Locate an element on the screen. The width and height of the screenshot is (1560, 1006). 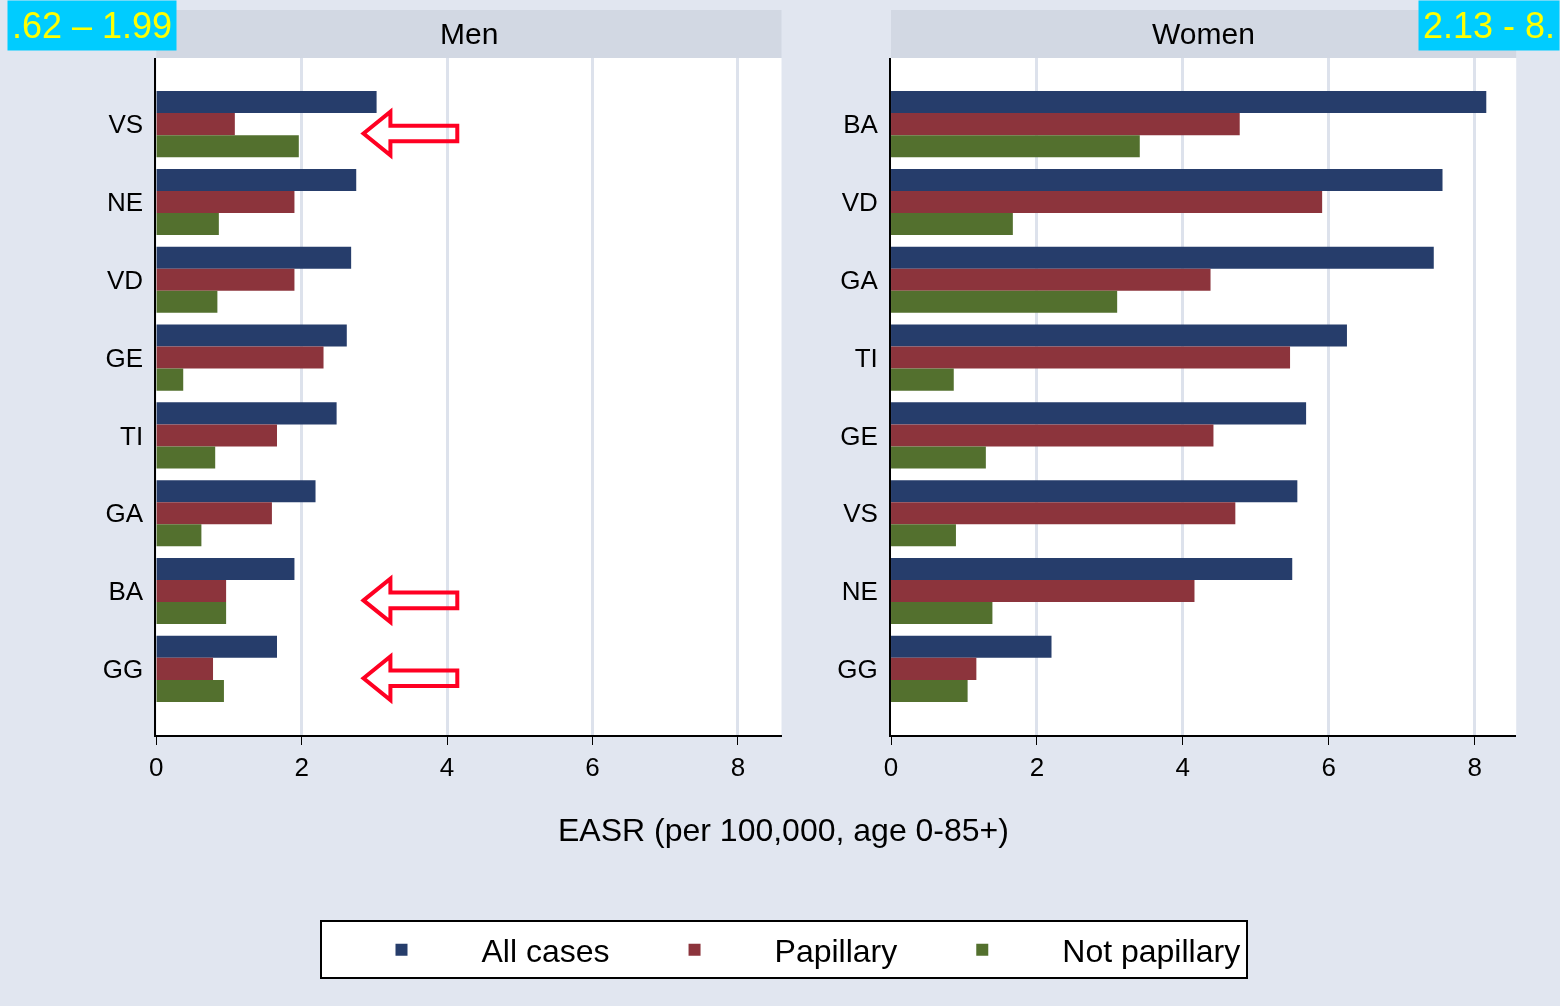
x-axis-title: EASR (per 100,000, age 0-85+) is located at coordinates (783, 830).